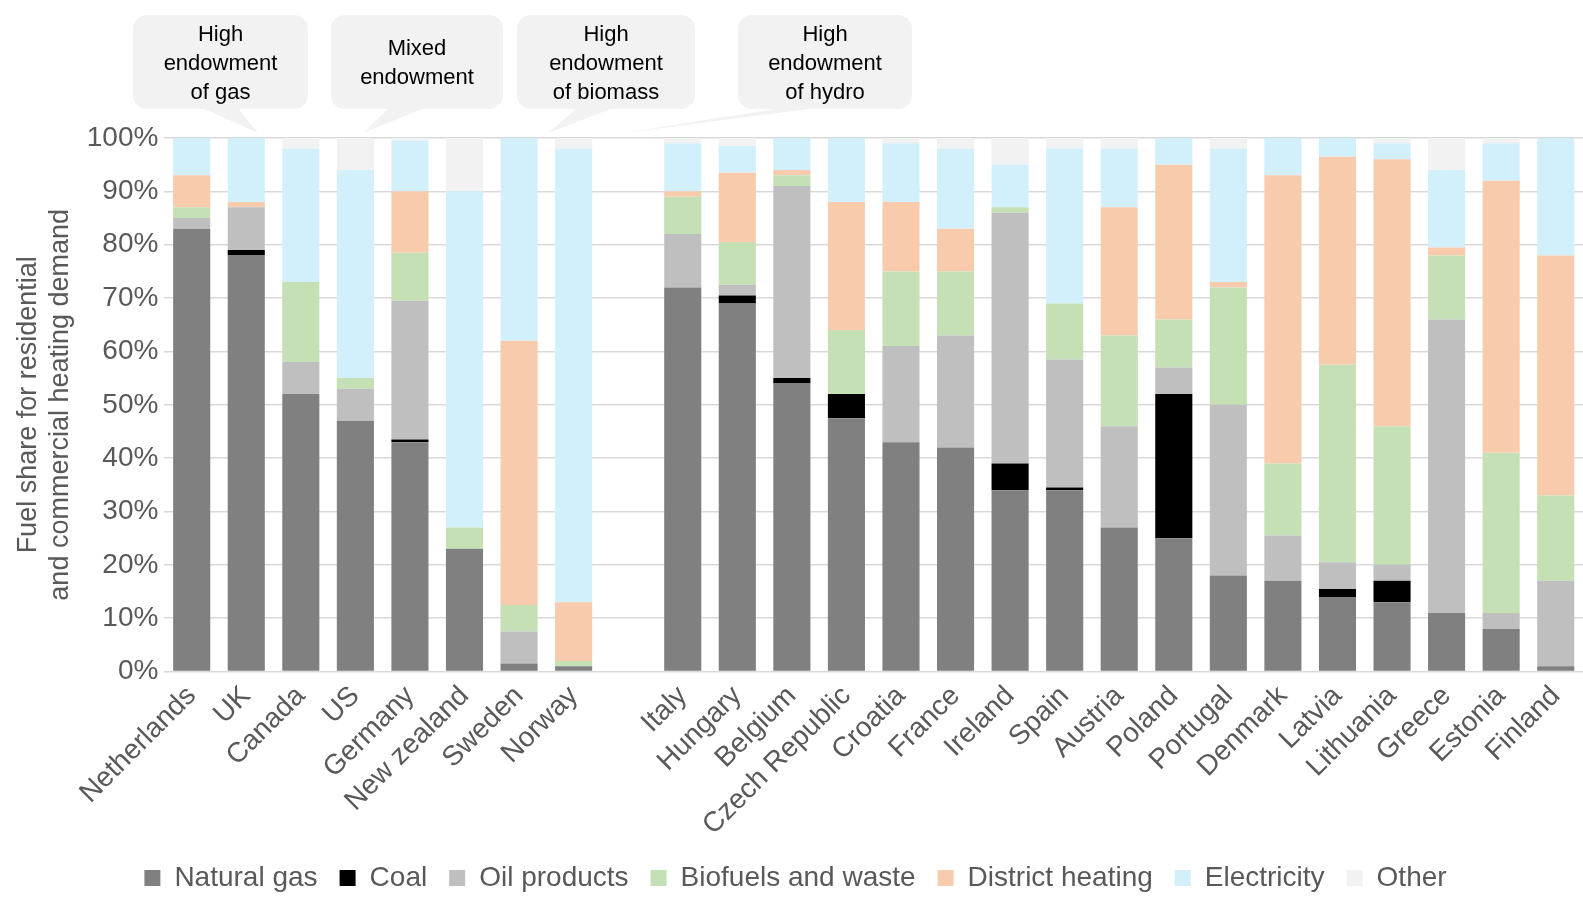 This screenshot has height=902, width=1583. Describe the element at coordinates (554, 876) in the screenshot. I see `legend-label: Oil products` at that location.